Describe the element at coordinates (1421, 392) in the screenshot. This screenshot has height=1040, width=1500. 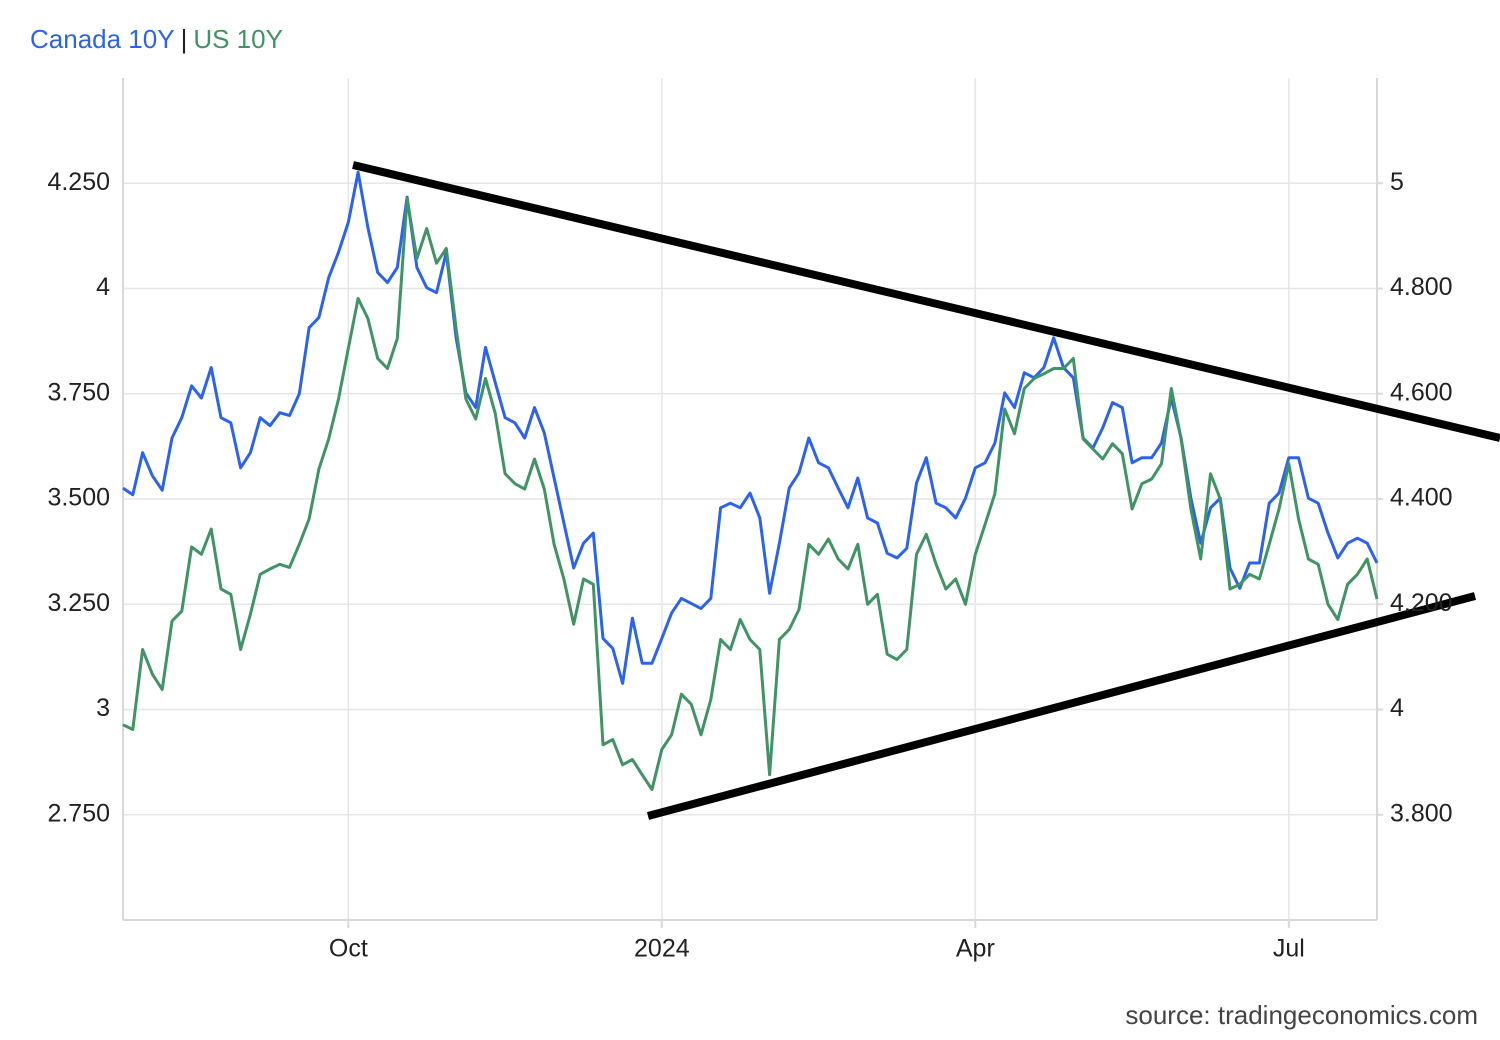
I see `y2-tick-label: 4.600` at that location.